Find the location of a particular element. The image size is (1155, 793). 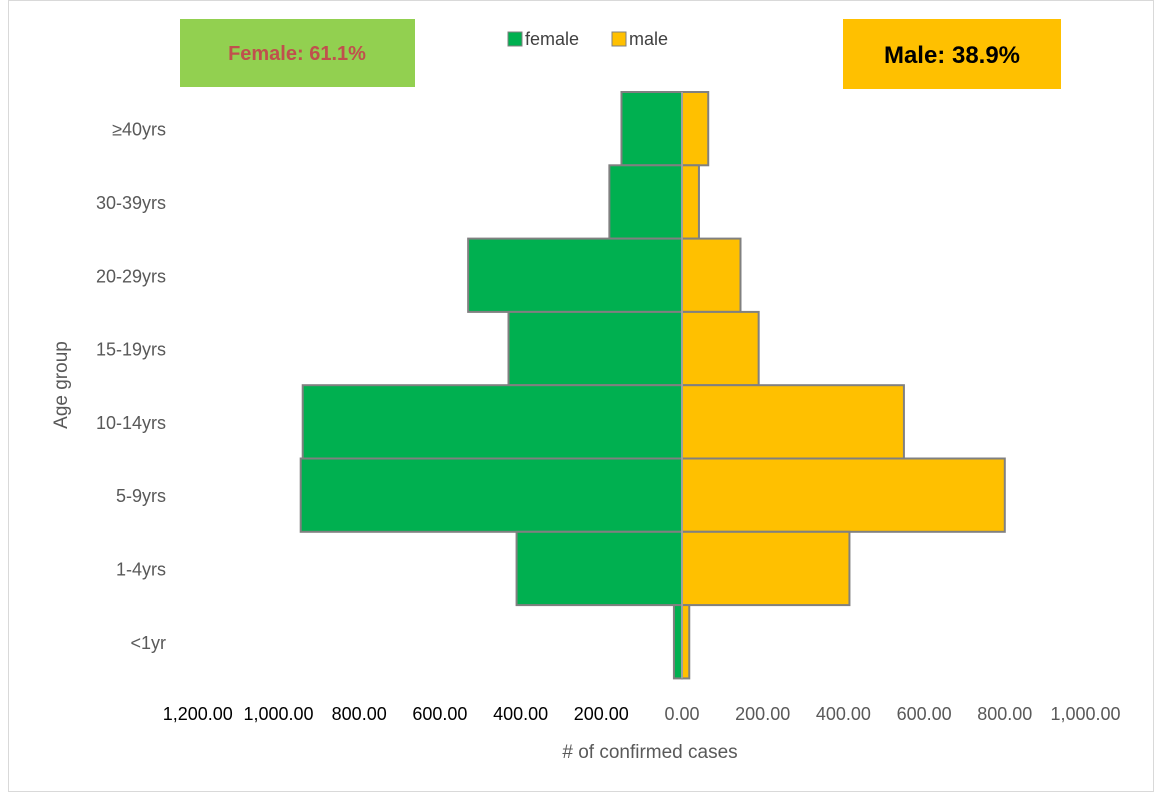

legend: female male is located at coordinates (587, 39).